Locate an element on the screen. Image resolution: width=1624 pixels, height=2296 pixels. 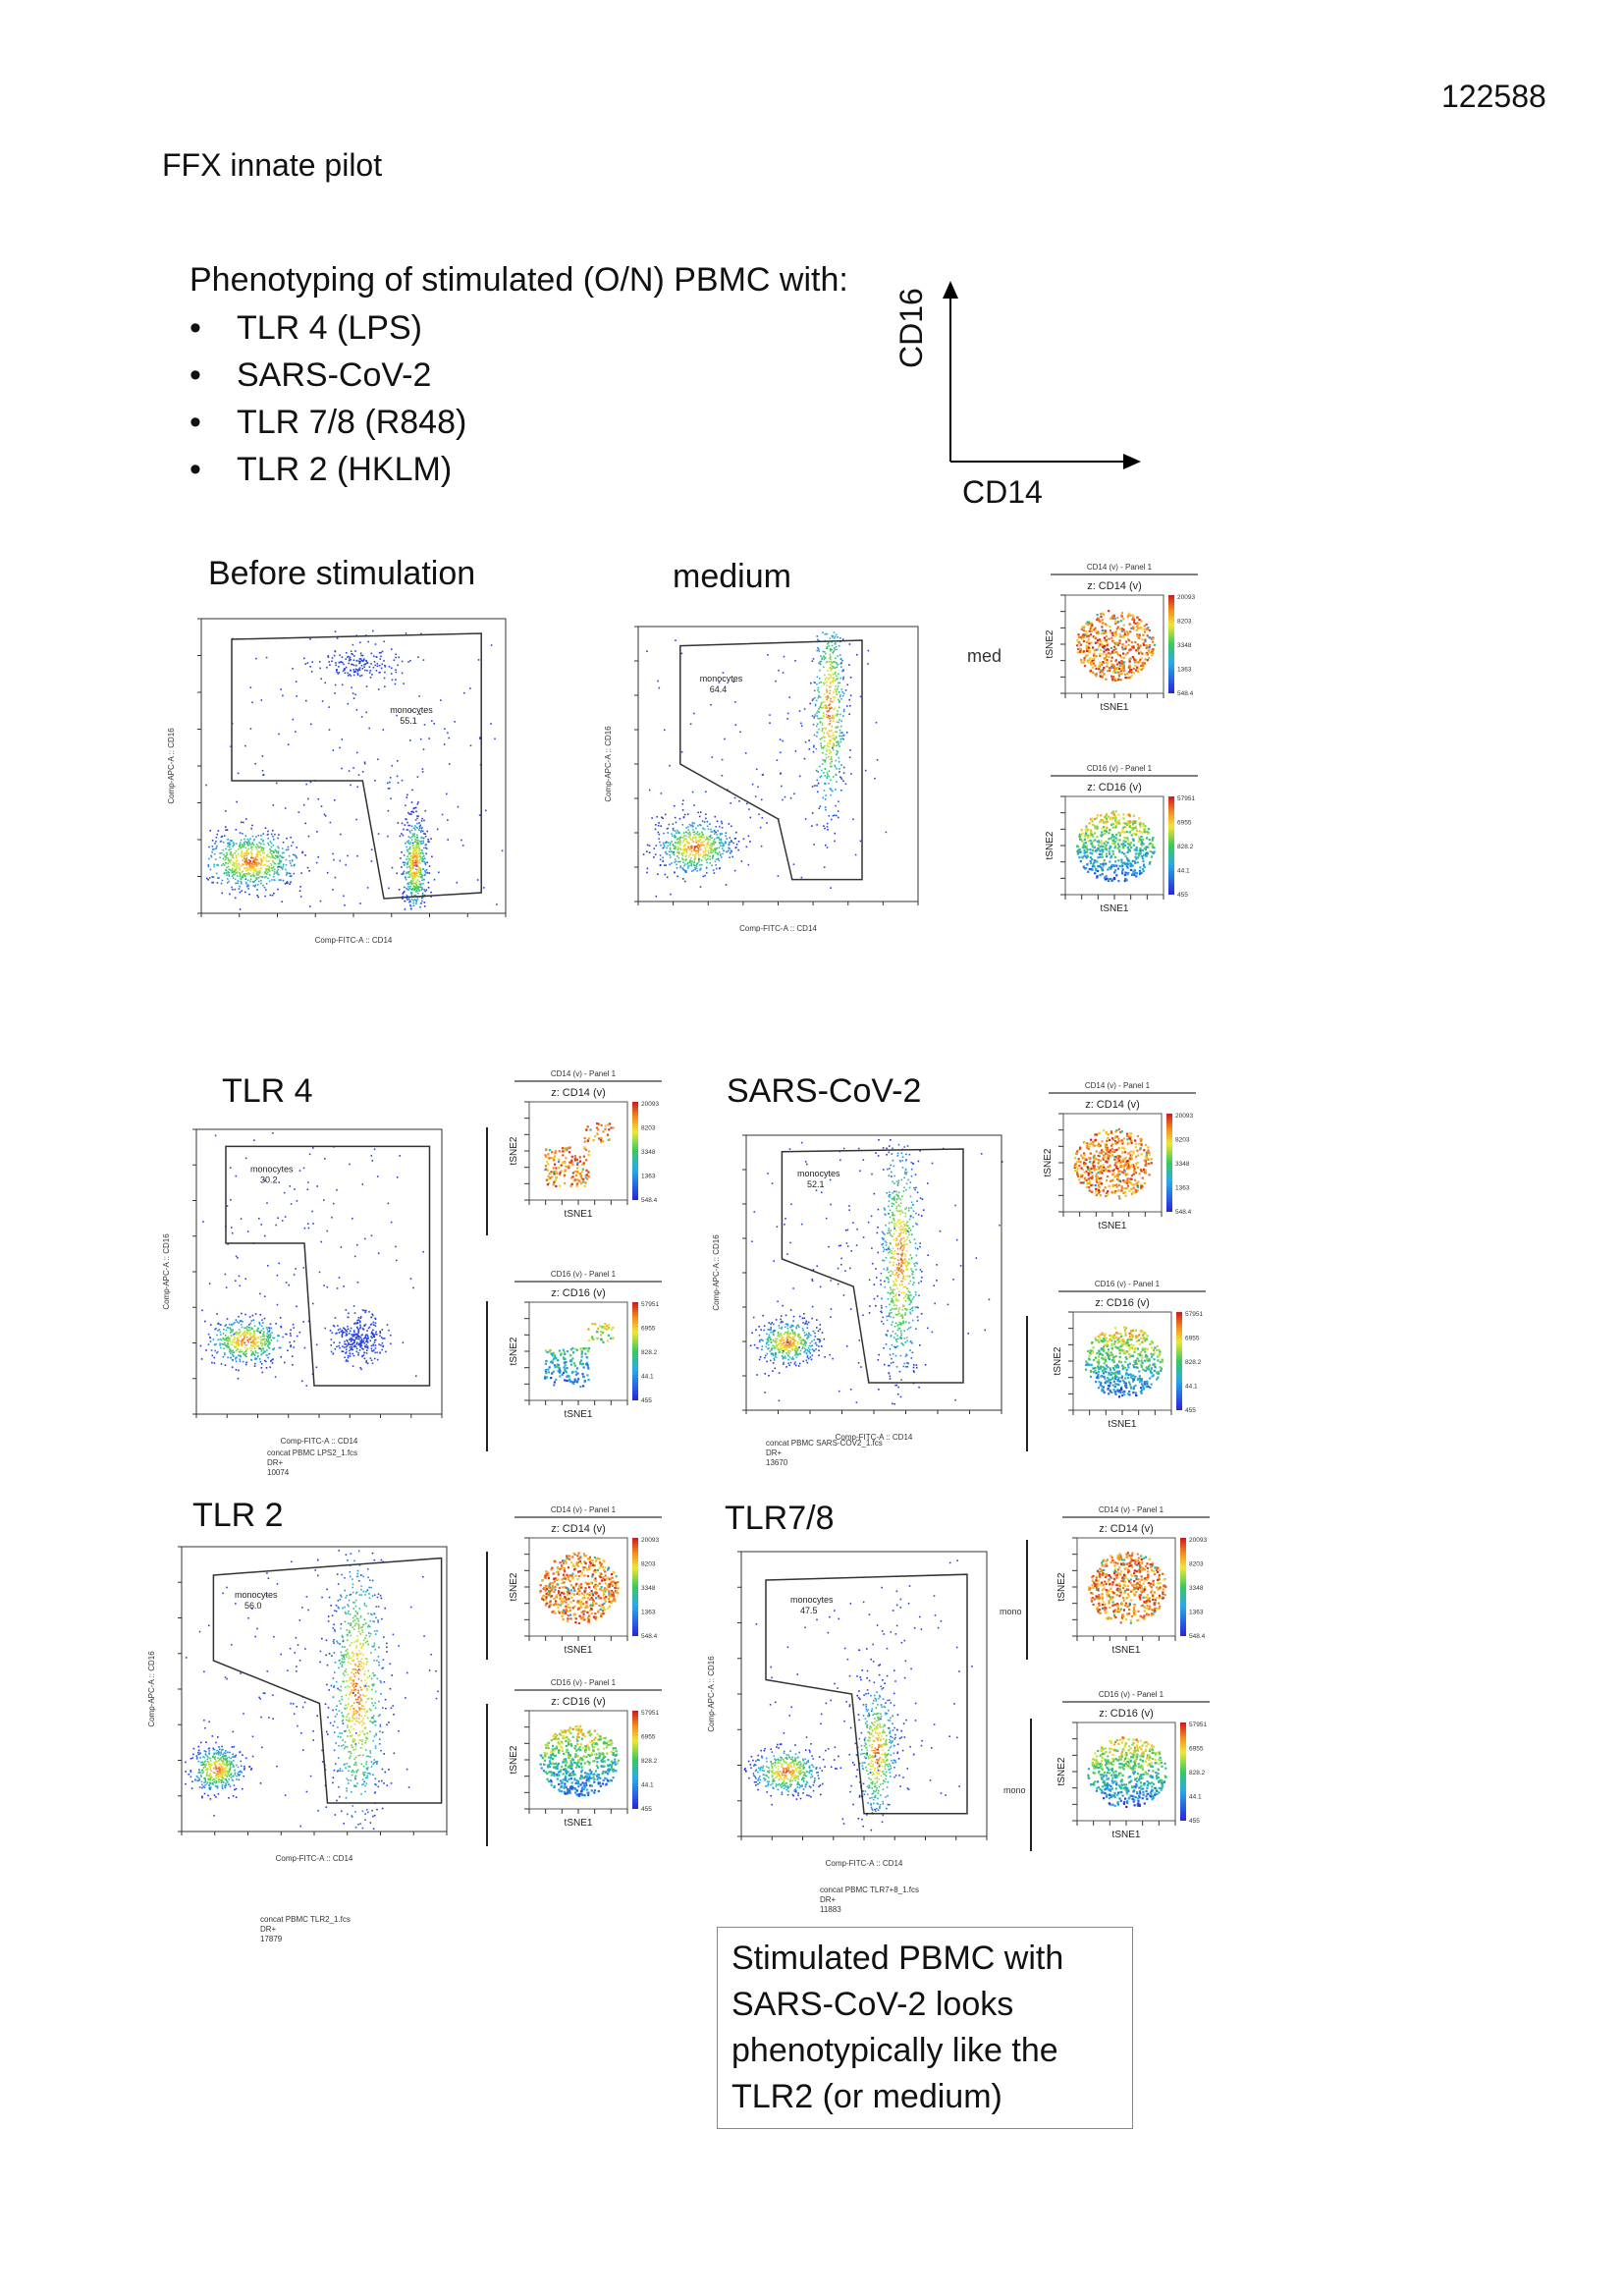
list-item: SARS-CoV-2 is located at coordinates (327, 375).